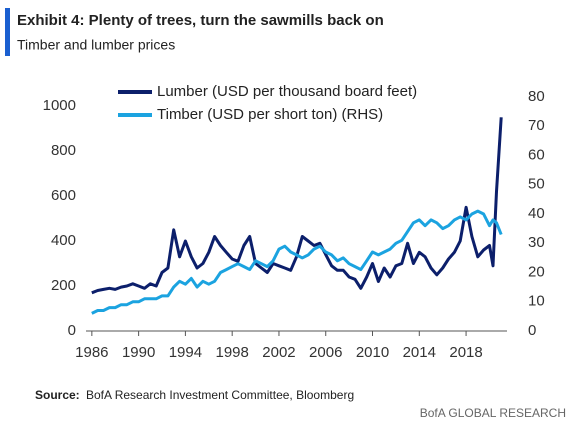 Image resolution: width=574 pixels, height=428 pixels. I want to click on source-label: Source:, so click(57, 395).